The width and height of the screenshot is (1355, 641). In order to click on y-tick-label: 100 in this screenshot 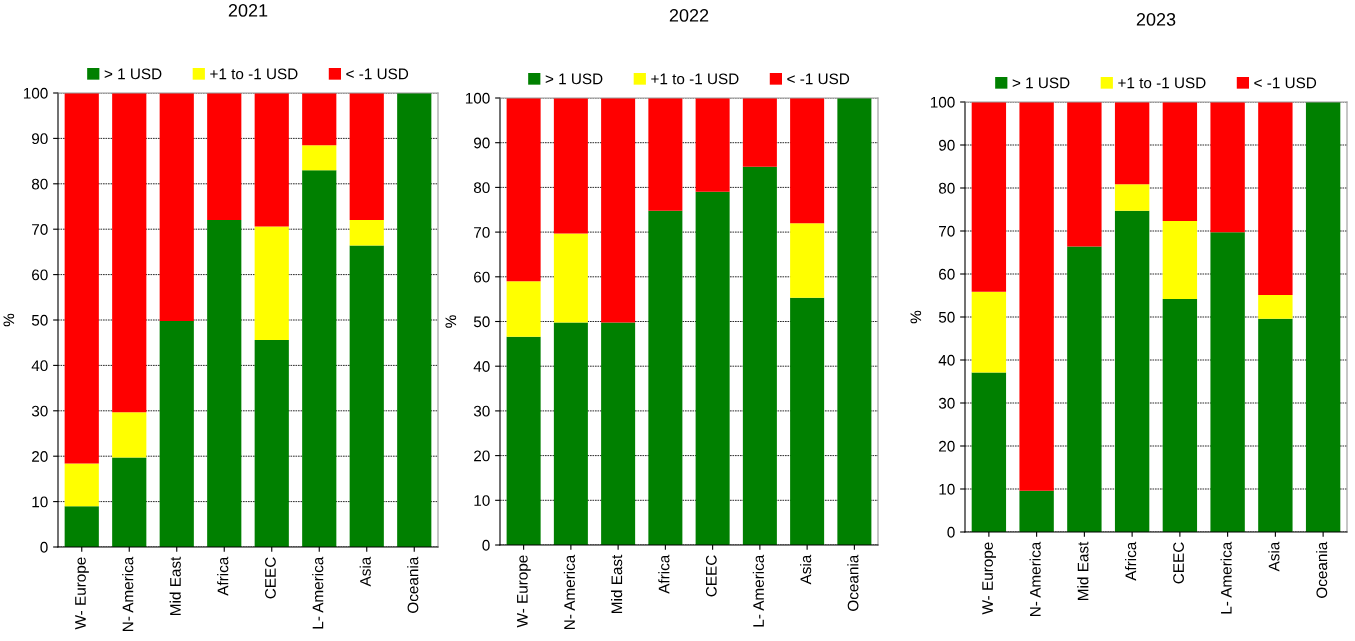, I will do `click(477, 98)`.